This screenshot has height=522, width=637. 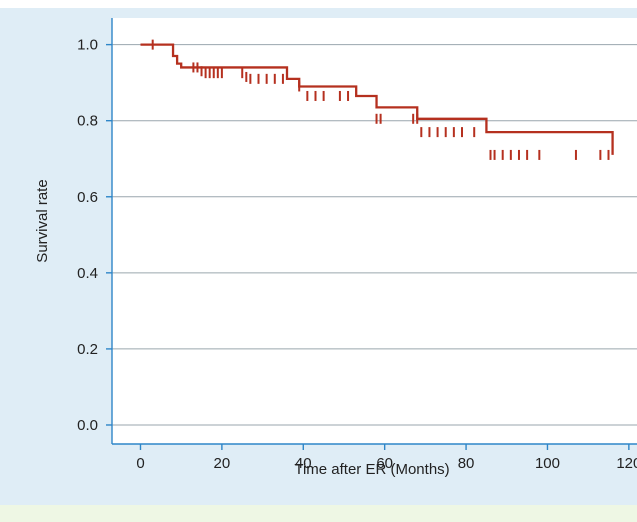 What do you see at coordinates (94, 235) in the screenshot?
I see `y-ticks: 0.0 0.2 0.4 0.6 0.8 1.0` at bounding box center [94, 235].